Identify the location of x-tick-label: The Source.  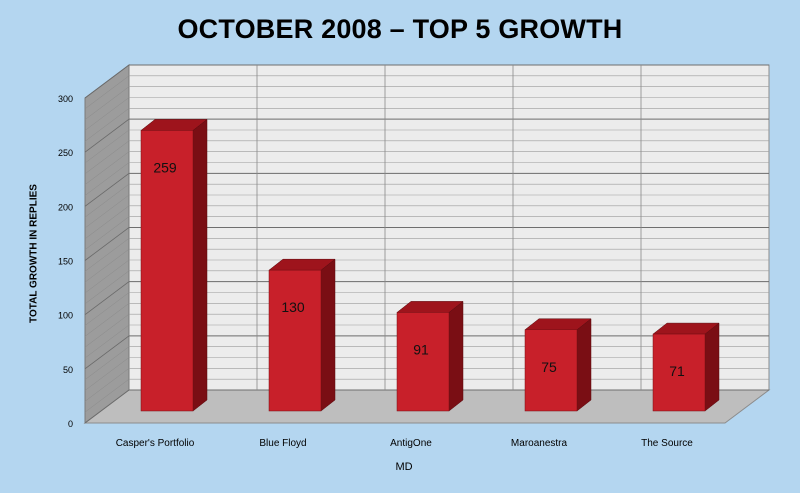
(667, 443).